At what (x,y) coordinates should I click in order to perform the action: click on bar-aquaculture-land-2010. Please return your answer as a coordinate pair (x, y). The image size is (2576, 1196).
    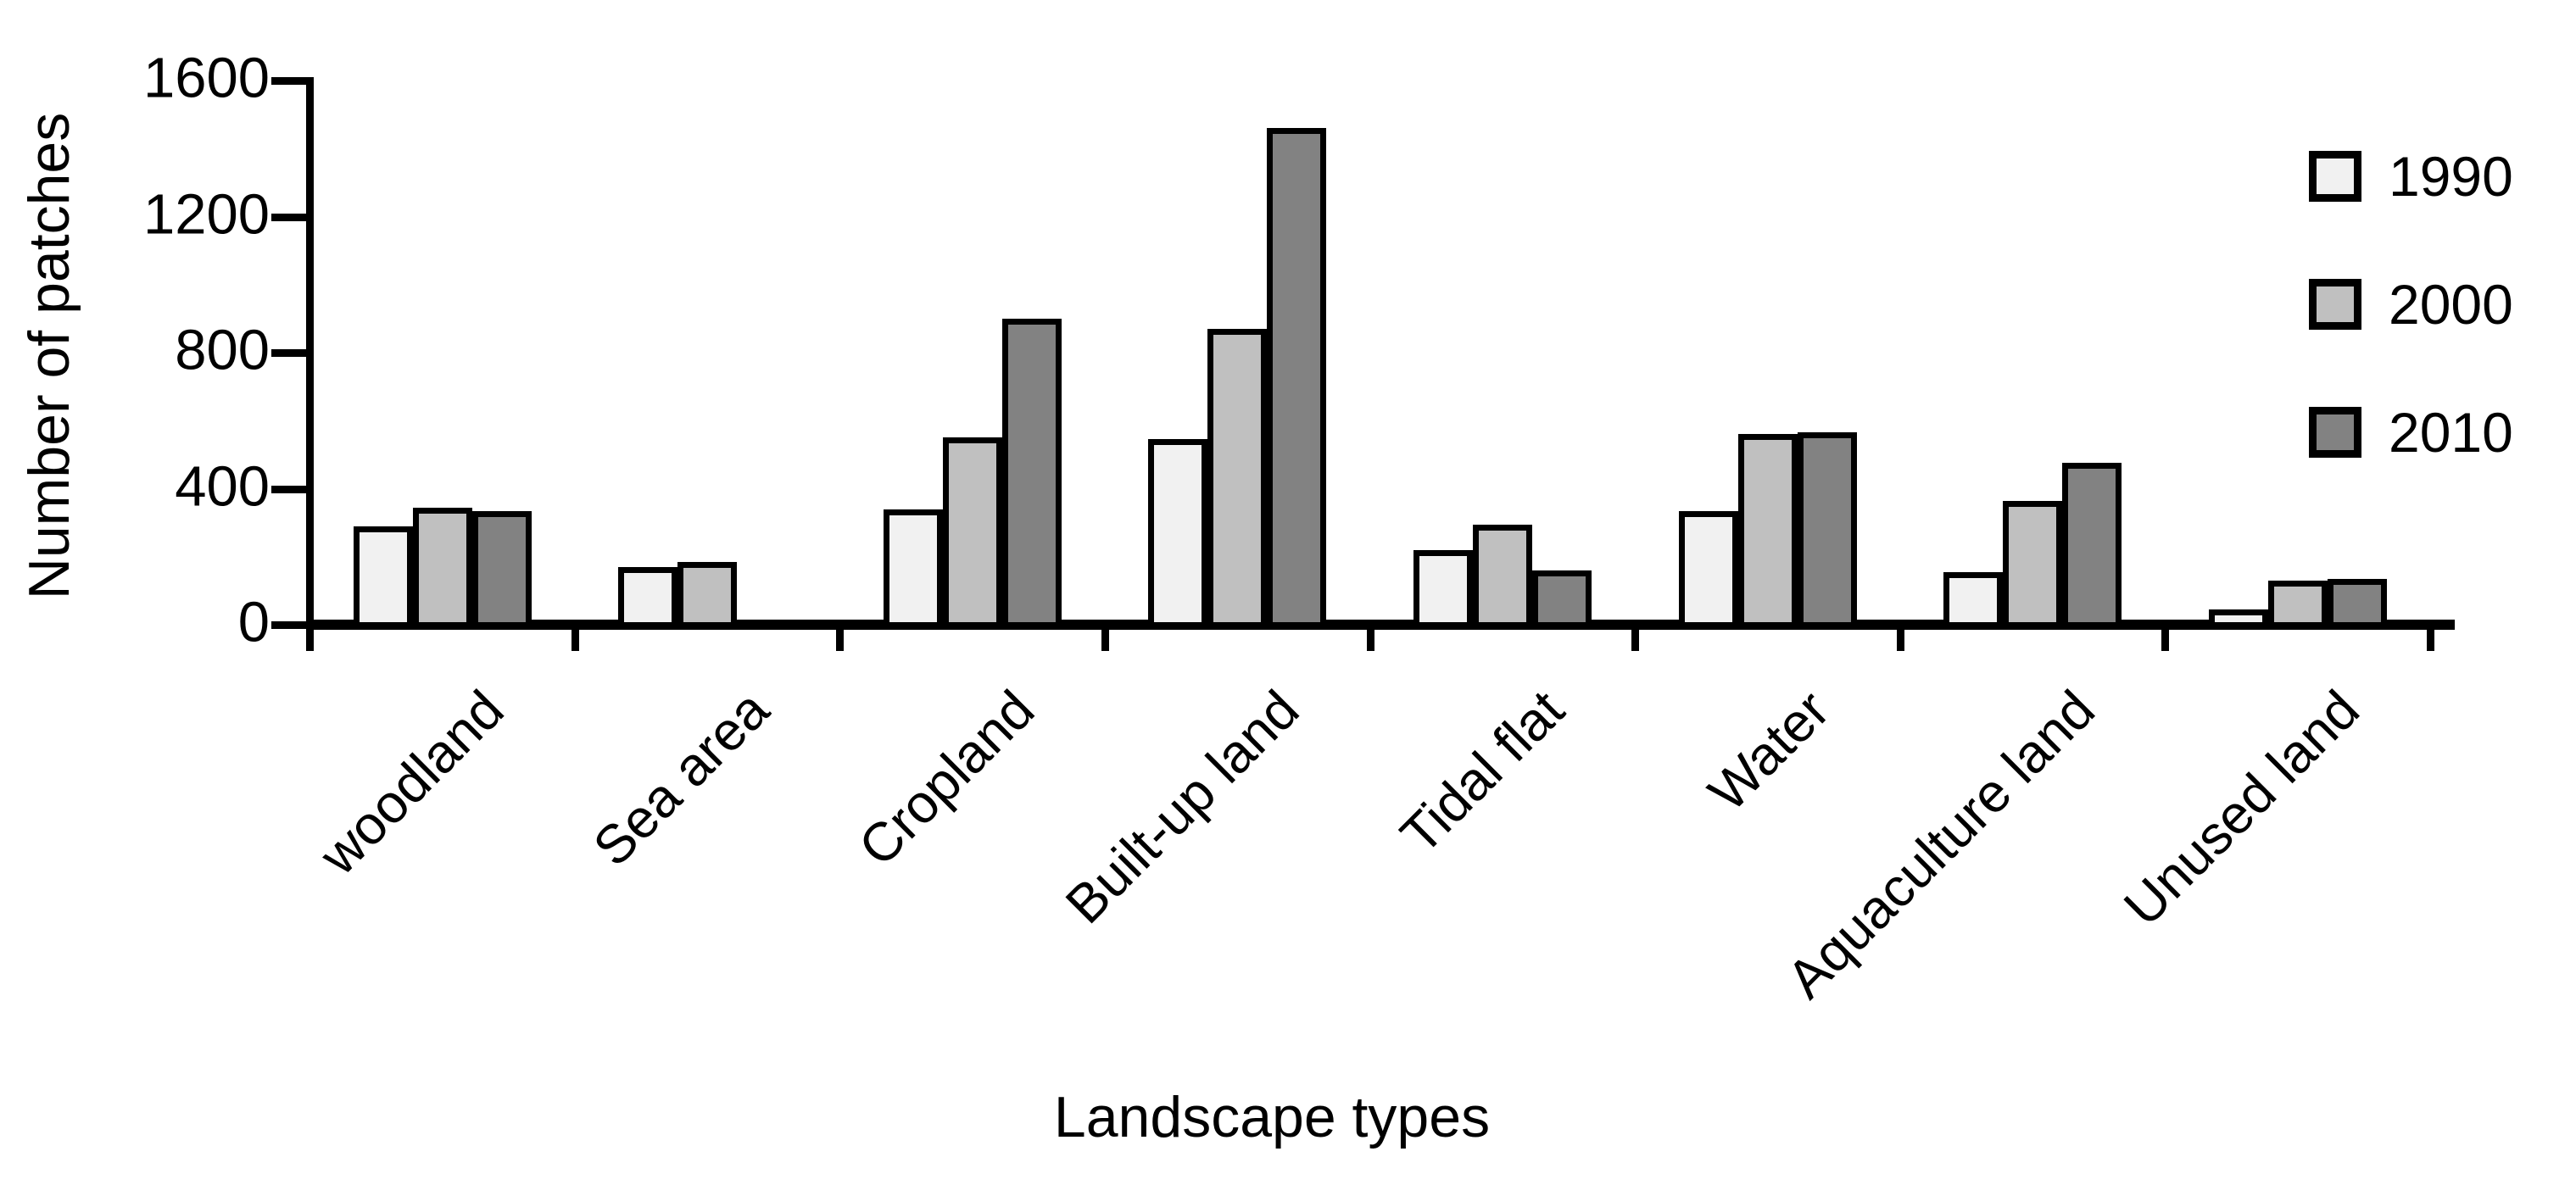
    Looking at the image, I should click on (2092, 545).